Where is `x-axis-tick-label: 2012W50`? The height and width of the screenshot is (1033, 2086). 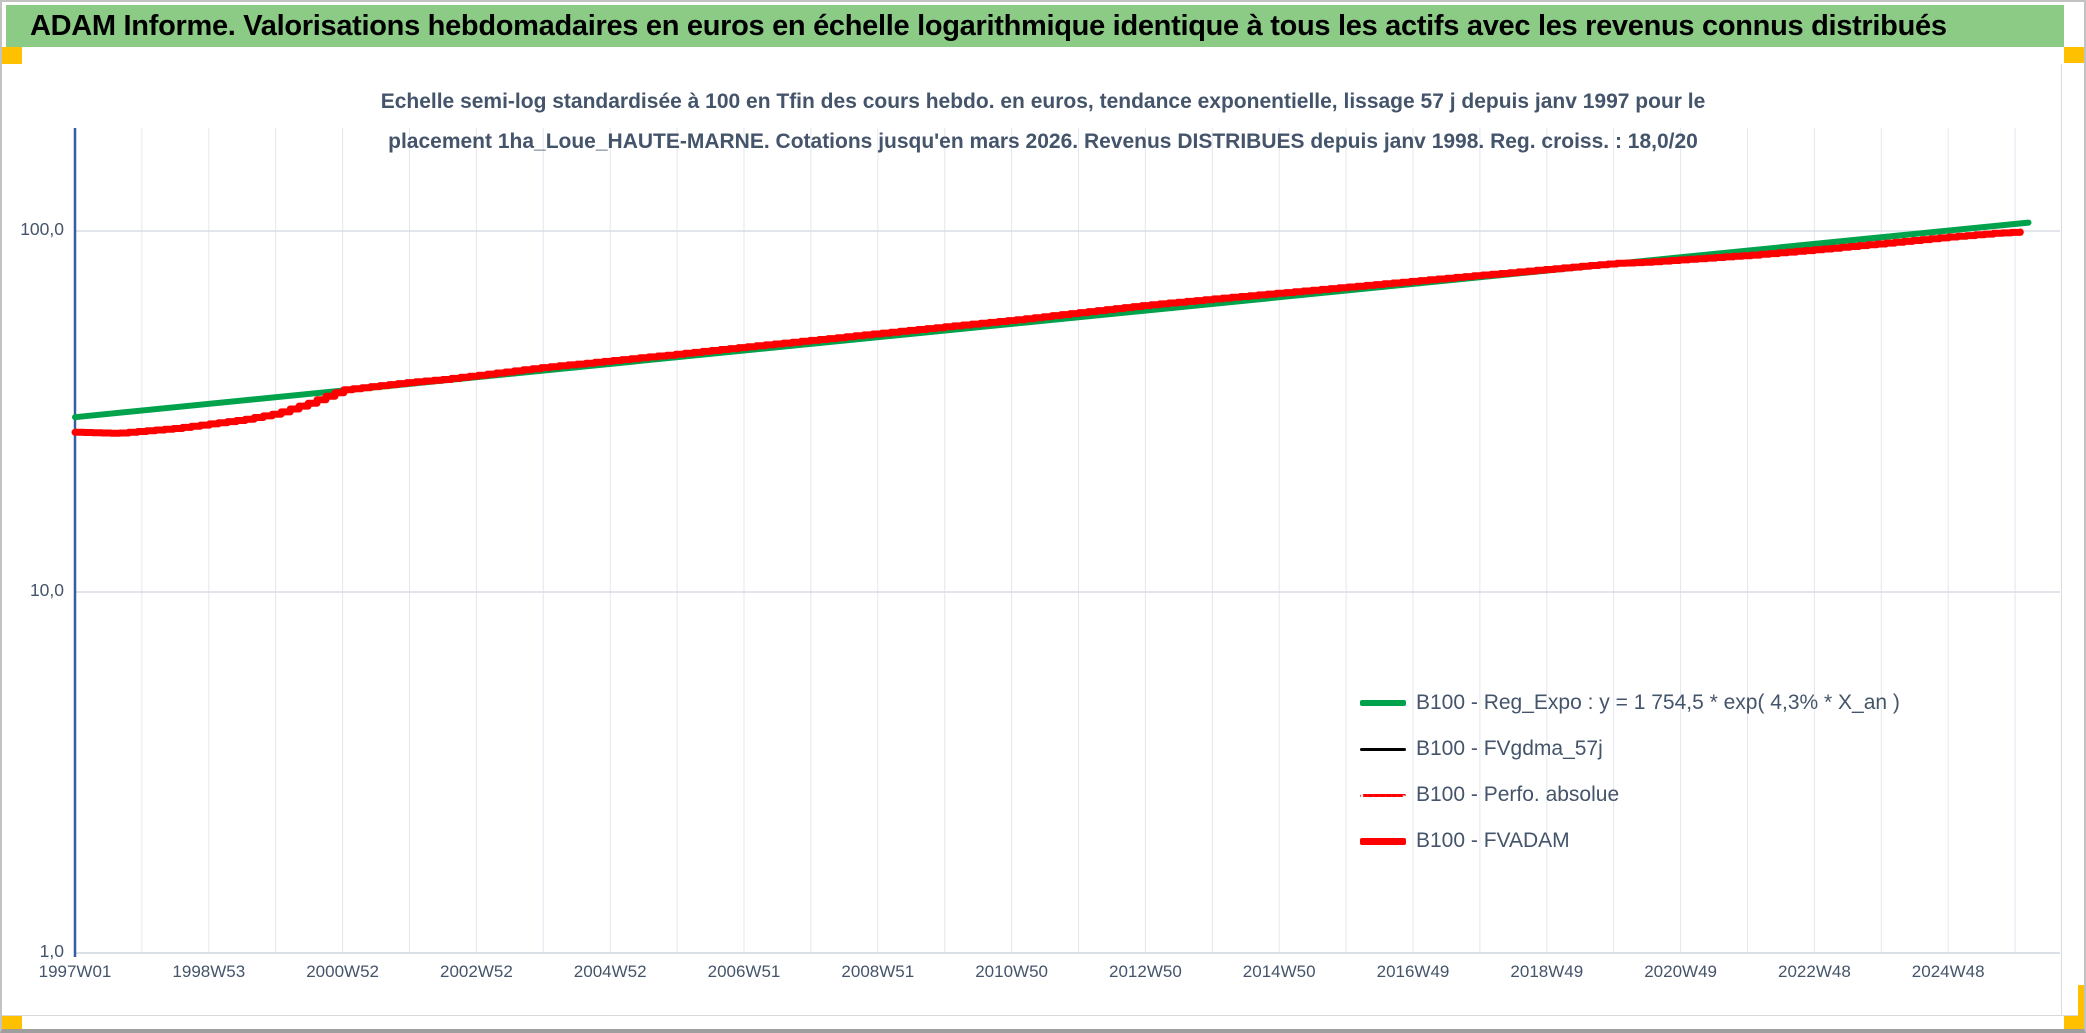 x-axis-tick-label: 2012W50 is located at coordinates (1145, 971).